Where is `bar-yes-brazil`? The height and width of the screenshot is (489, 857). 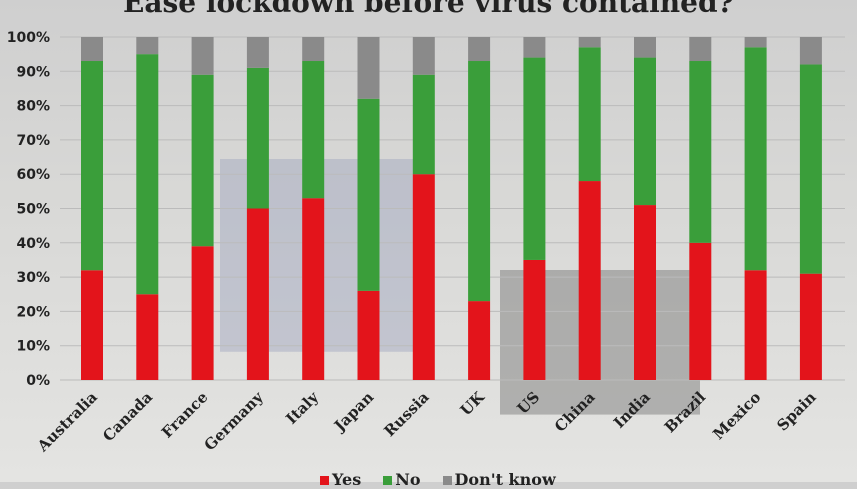
bar-yes-brazil is located at coordinates (700, 311).